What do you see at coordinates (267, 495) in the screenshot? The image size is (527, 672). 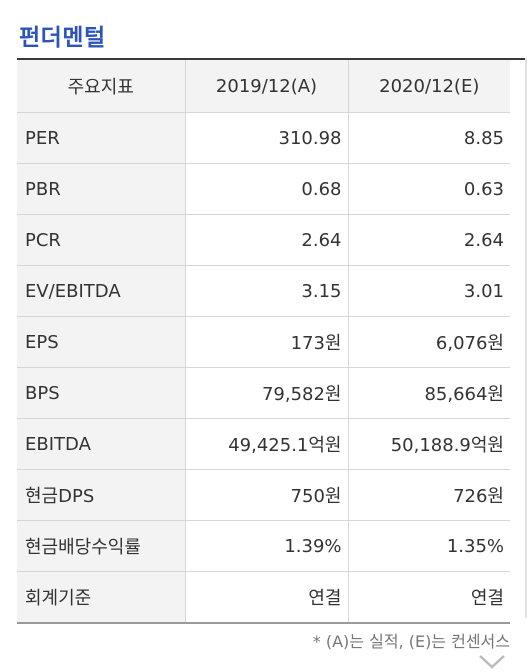 I see `value-2019-actual: 750원` at bounding box center [267, 495].